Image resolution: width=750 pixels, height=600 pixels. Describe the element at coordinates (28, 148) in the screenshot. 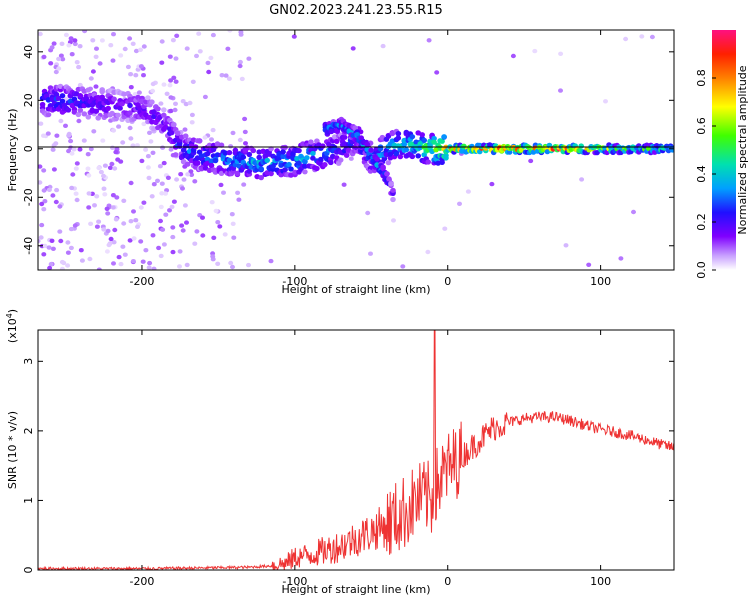

I see `y-tick-label: 0` at that location.